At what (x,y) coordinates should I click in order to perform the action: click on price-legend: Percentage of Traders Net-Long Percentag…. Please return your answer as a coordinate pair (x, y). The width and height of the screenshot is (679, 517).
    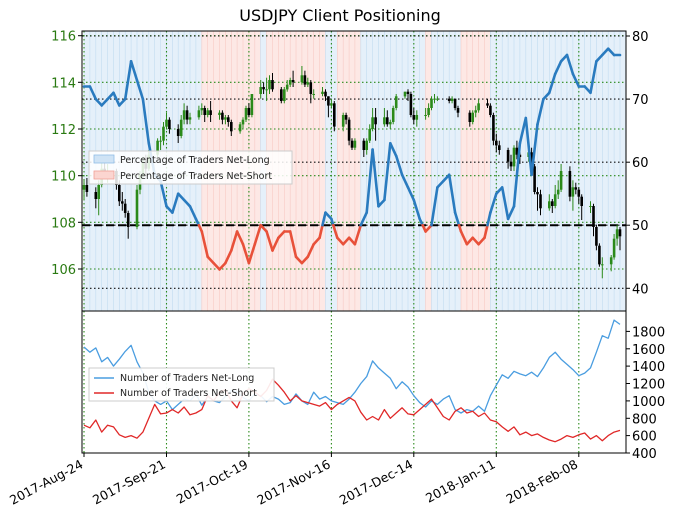
    Looking at the image, I should click on (190, 167).